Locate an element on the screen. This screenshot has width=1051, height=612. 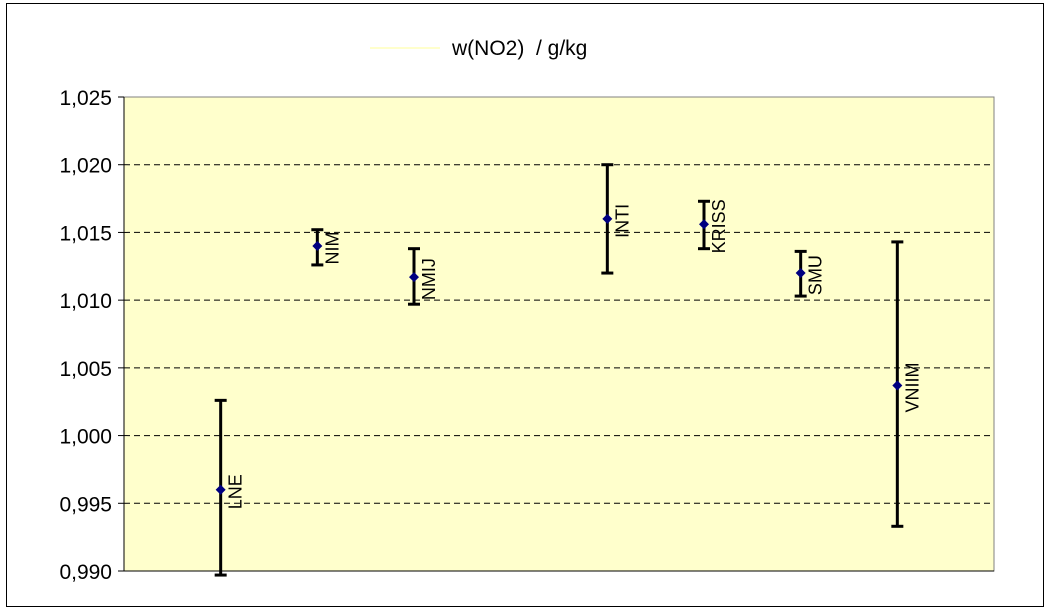
y-tick-label: 1,025 is located at coordinates (85, 98).